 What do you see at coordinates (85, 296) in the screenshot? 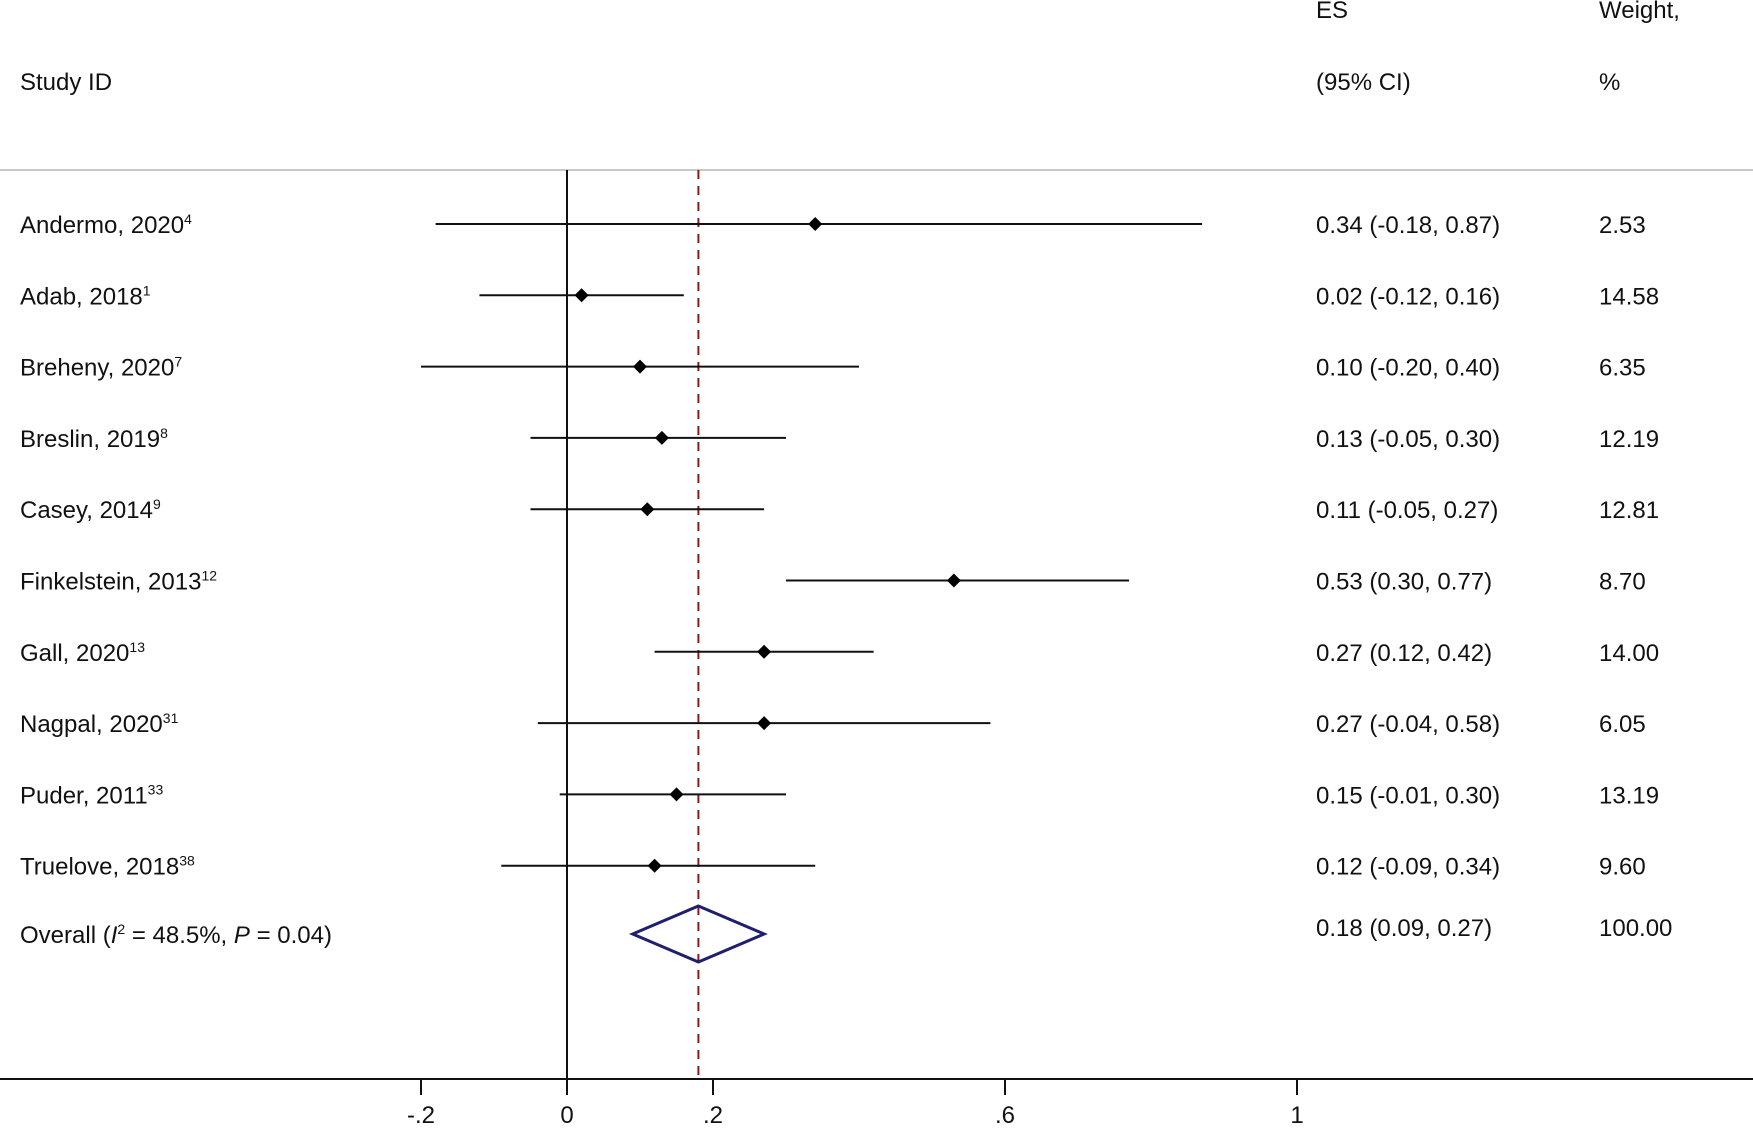
I see `study-label: Adab, 20181` at bounding box center [85, 296].